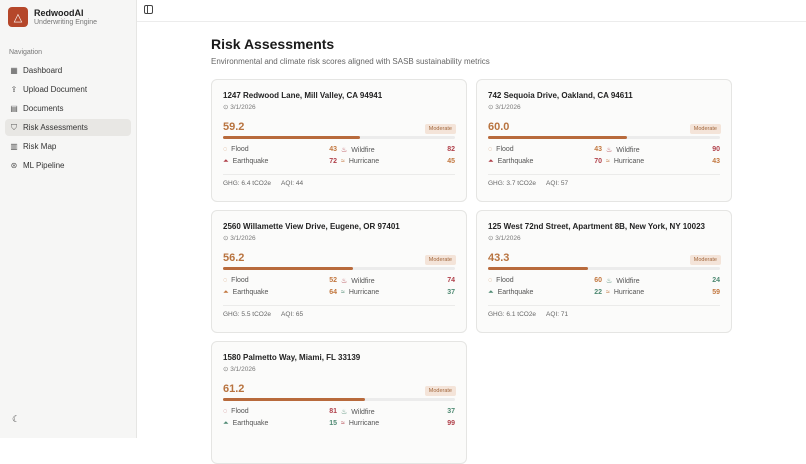  I want to click on risk-hurricane: ≈ Hurricane 99, so click(398, 424).